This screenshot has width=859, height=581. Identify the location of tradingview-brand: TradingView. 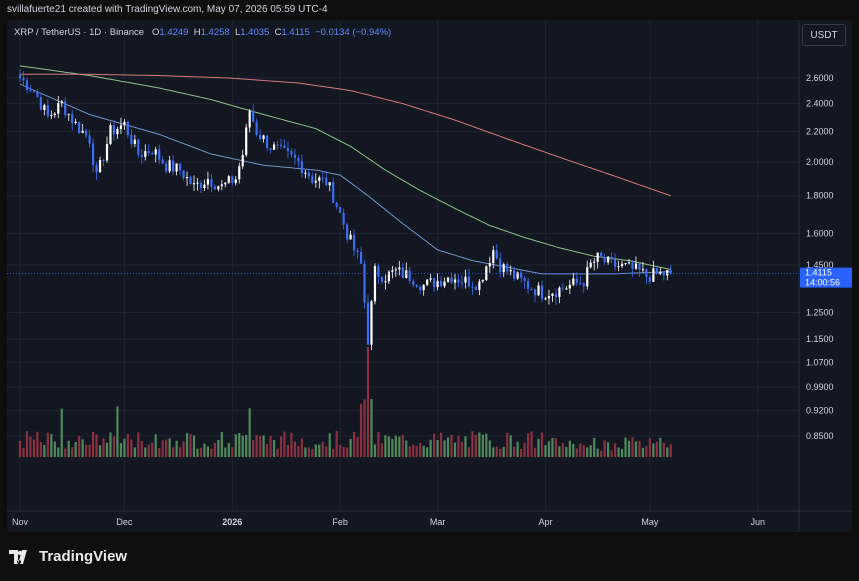
(68, 556).